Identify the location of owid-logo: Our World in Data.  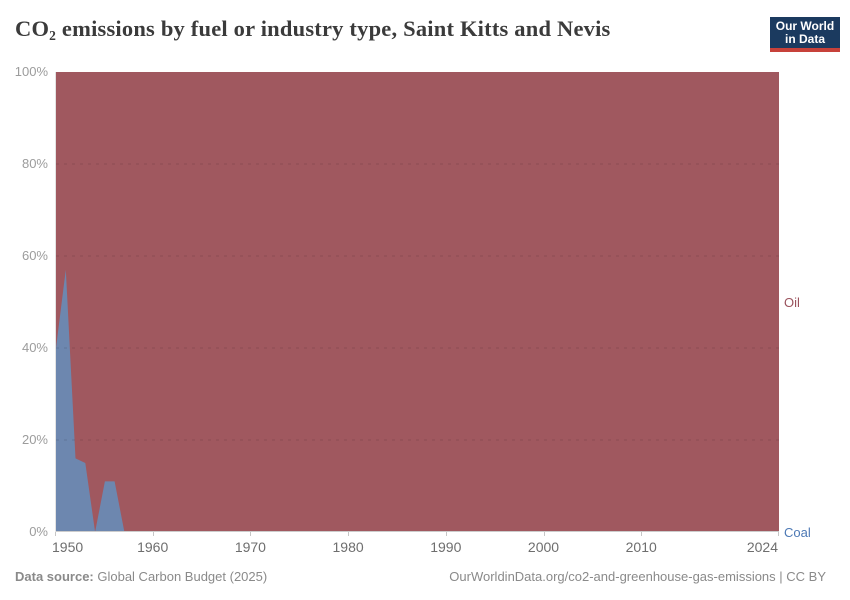
(805, 34).